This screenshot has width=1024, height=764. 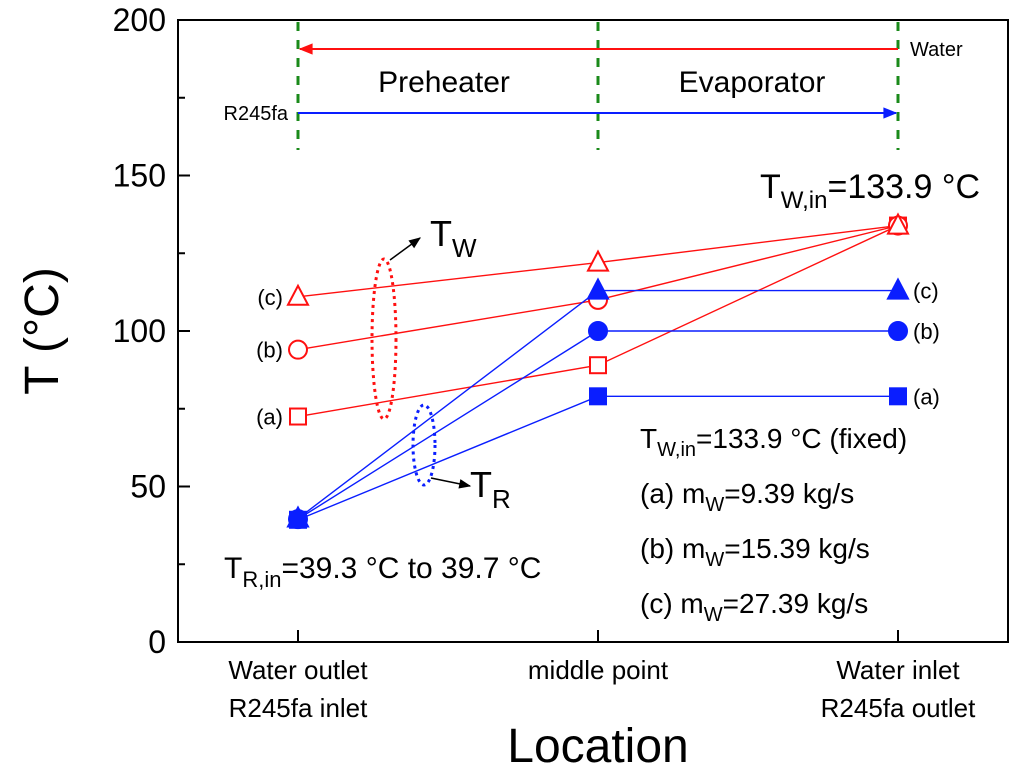 I want to click on tw-in-top-label-main: T, so click(x=770, y=187).